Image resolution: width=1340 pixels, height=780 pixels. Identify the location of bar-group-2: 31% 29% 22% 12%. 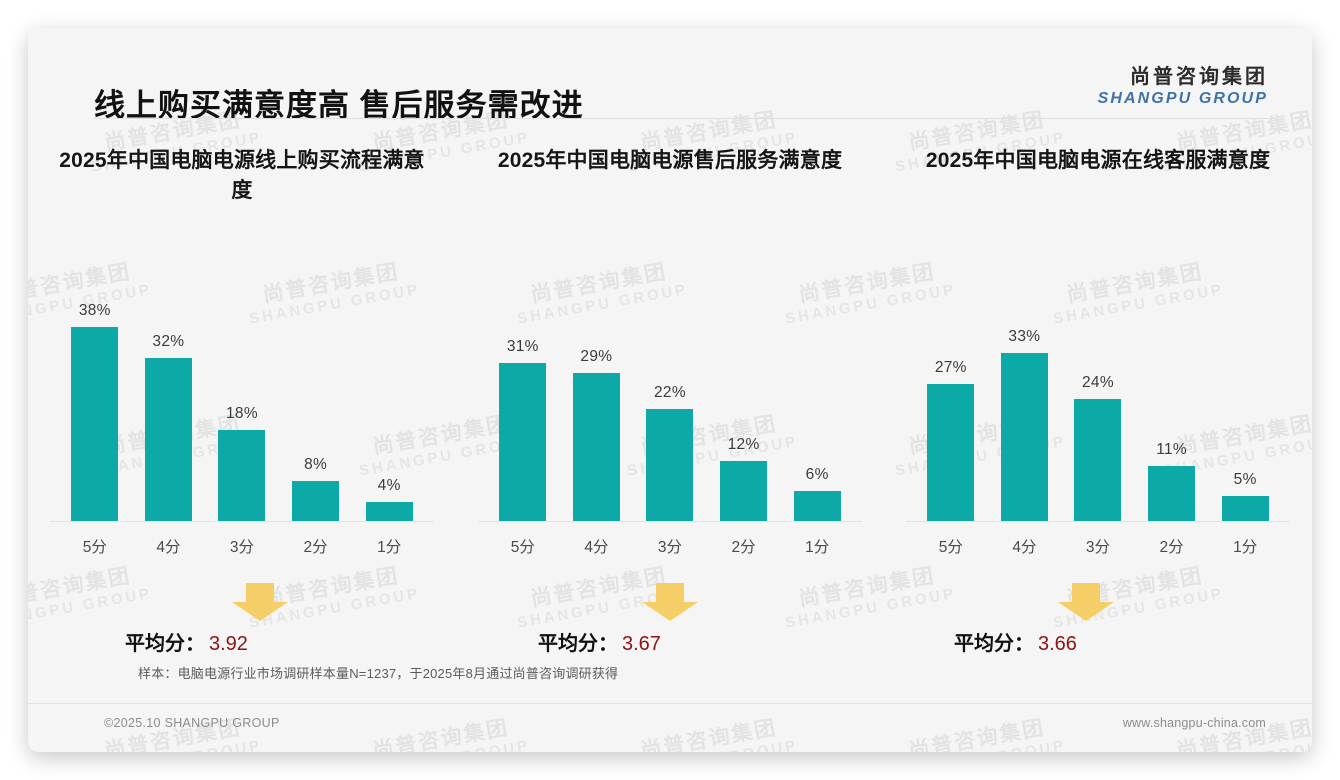
(670, 391).